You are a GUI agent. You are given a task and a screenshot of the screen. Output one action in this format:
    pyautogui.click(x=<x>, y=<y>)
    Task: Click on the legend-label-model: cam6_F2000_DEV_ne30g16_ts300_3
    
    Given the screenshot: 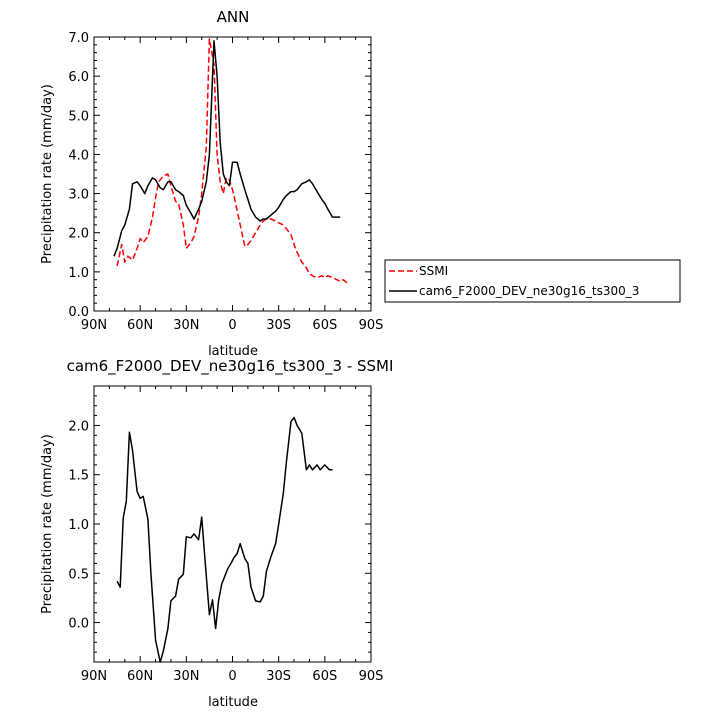 What is the action you would take?
    pyautogui.click(x=529, y=291)
    